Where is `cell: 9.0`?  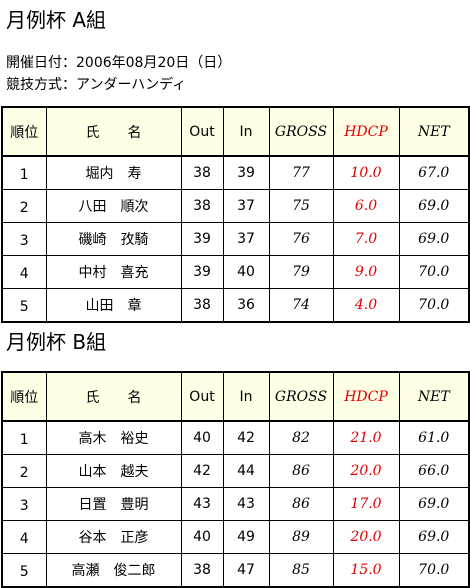 cell: 9.0 is located at coordinates (366, 272).